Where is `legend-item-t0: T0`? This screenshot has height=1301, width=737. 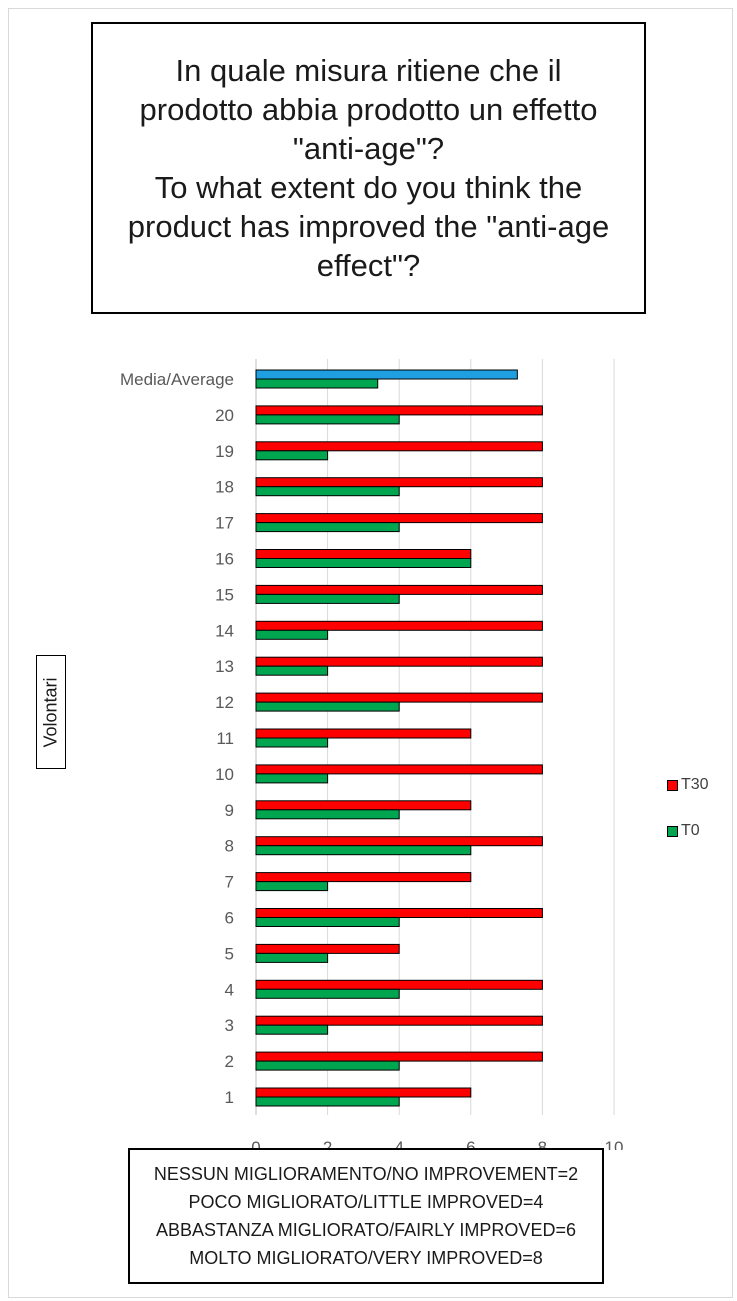
legend-item-t0: T0 is located at coordinates (683, 831).